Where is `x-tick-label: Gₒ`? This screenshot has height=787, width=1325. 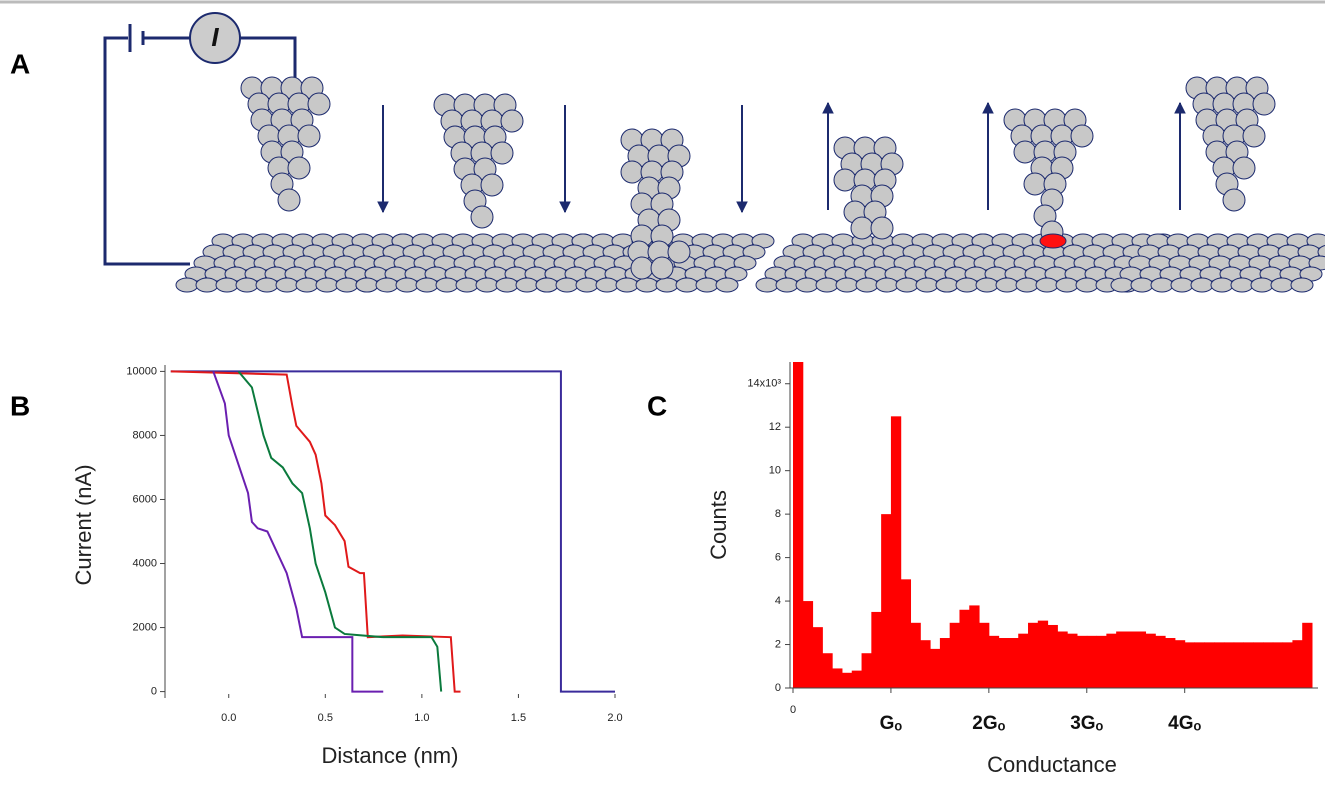 x-tick-label: Gₒ is located at coordinates (891, 723).